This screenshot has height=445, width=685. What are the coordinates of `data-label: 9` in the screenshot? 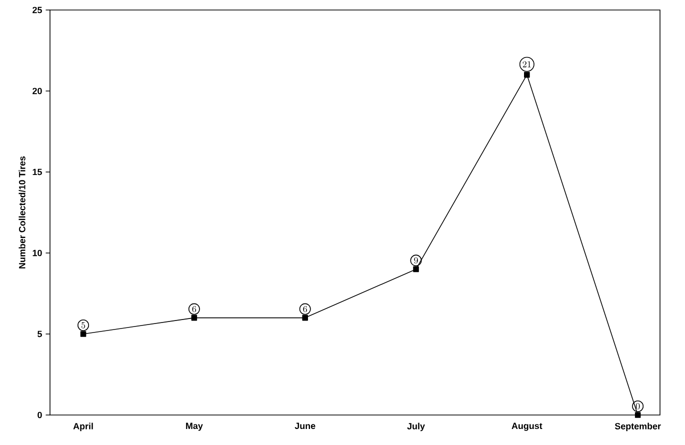 It's located at (416, 260).